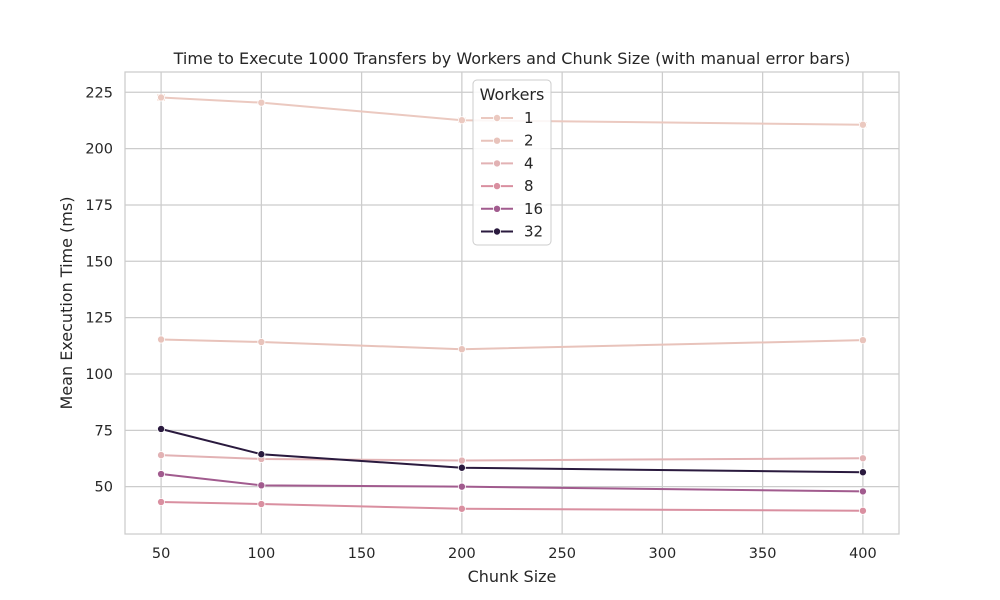 This screenshot has width=1000, height=600. What do you see at coordinates (507, 186) in the screenshot?
I see `legend-item: 8` at bounding box center [507, 186].